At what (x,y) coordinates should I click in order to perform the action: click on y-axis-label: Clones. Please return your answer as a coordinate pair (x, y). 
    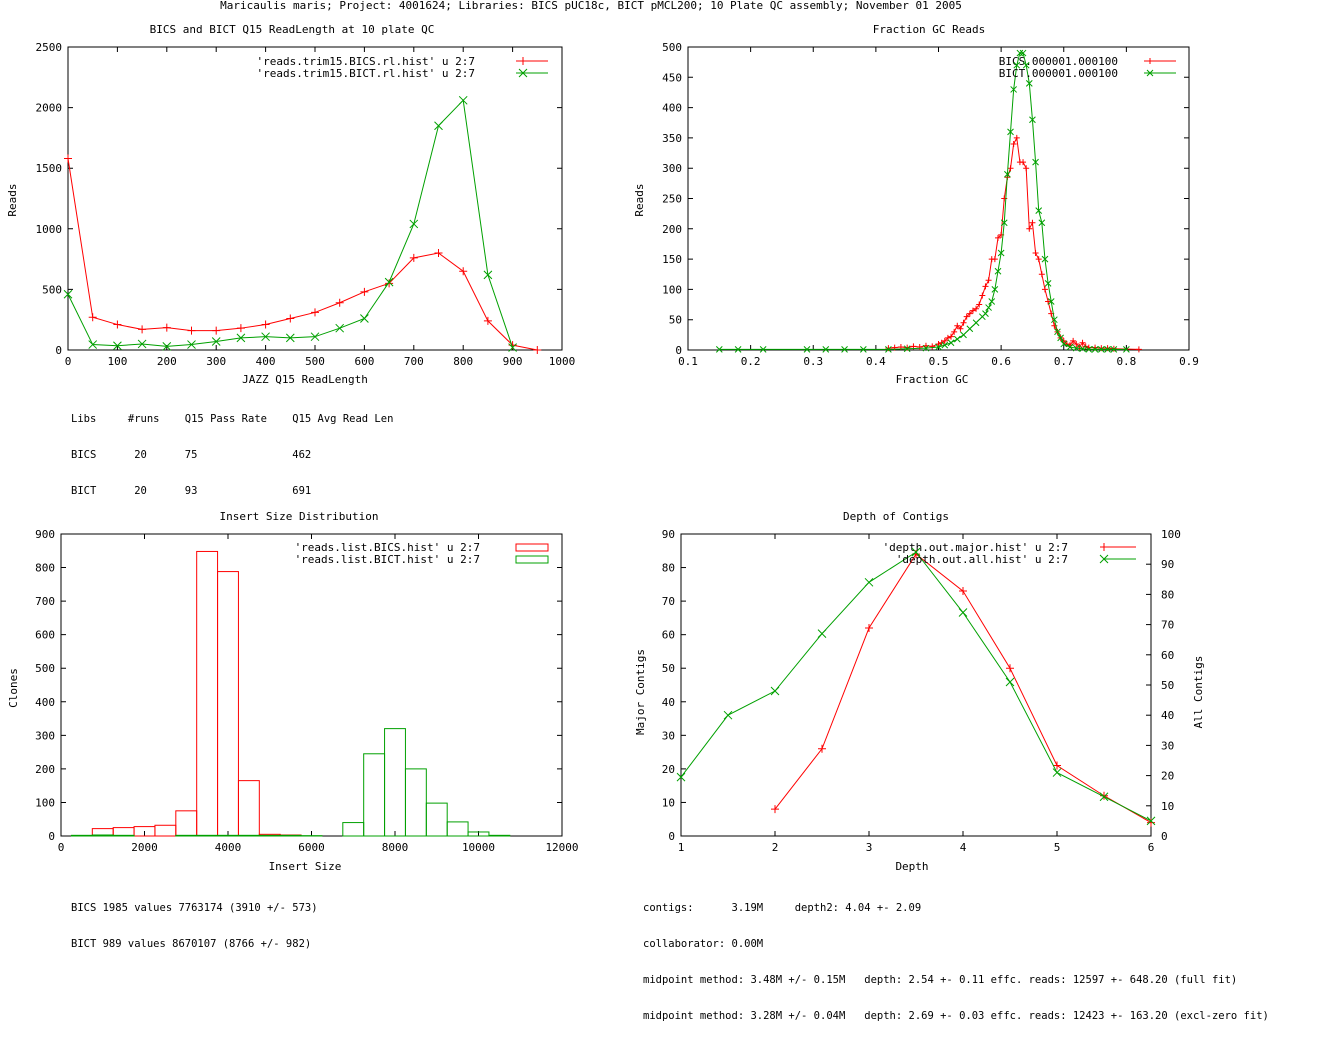
    Looking at the image, I should click on (13, 688).